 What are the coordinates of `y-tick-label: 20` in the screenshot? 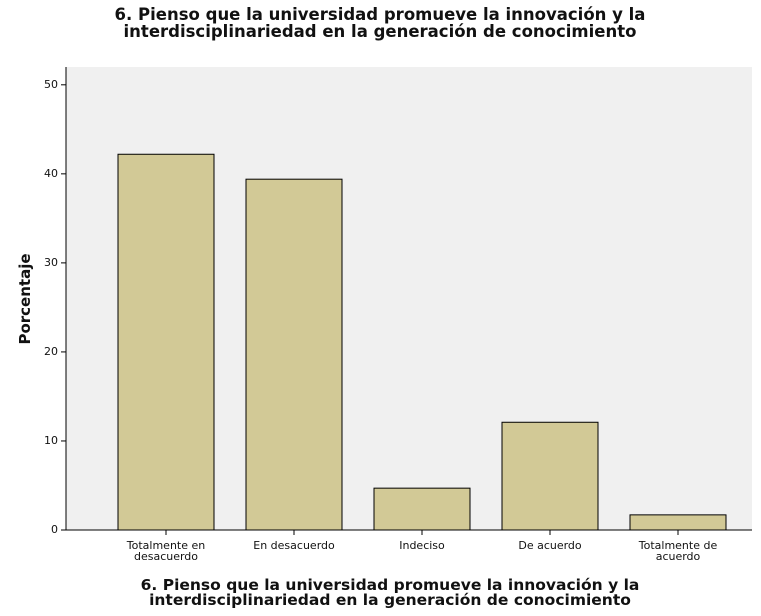 It's located at (51, 351).